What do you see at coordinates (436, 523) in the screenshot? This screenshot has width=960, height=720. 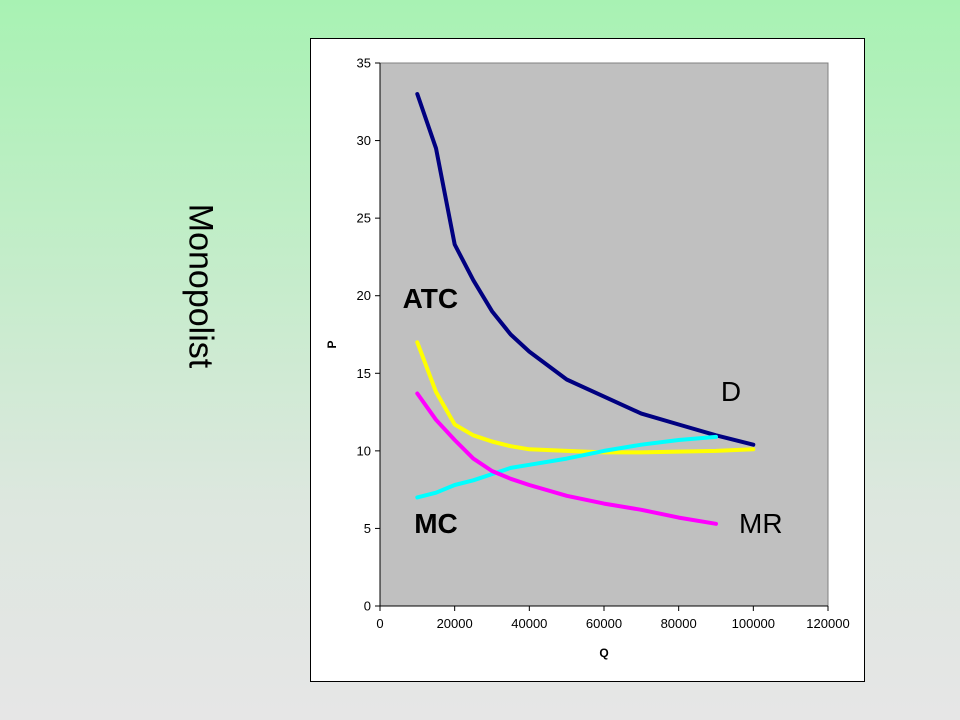 I see `curve-label-mc: MC` at bounding box center [436, 523].